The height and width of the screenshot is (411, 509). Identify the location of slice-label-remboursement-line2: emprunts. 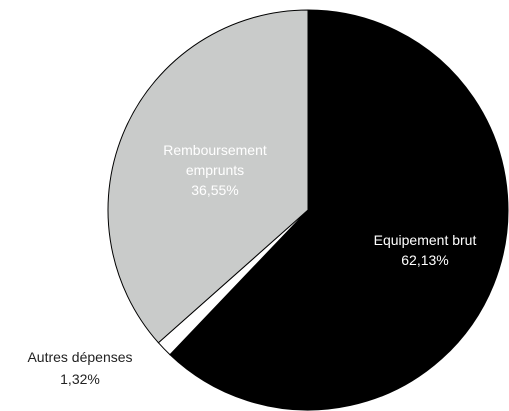
(215, 170).